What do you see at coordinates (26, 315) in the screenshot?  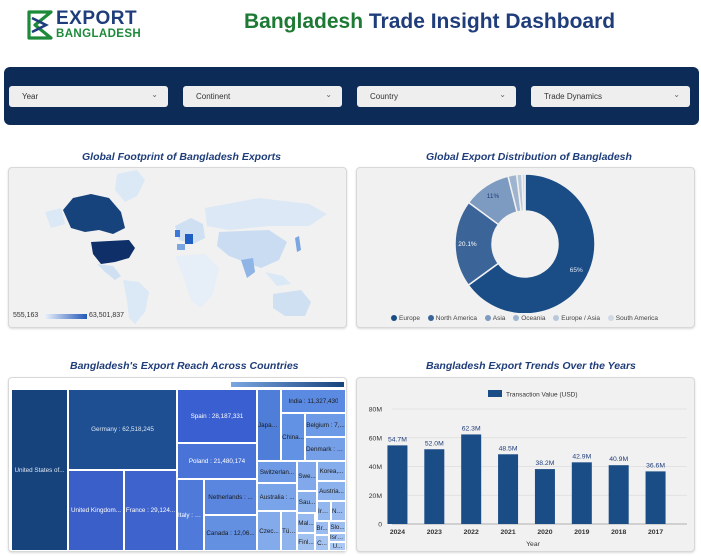 I see `scale-min-label: 555,163` at bounding box center [26, 315].